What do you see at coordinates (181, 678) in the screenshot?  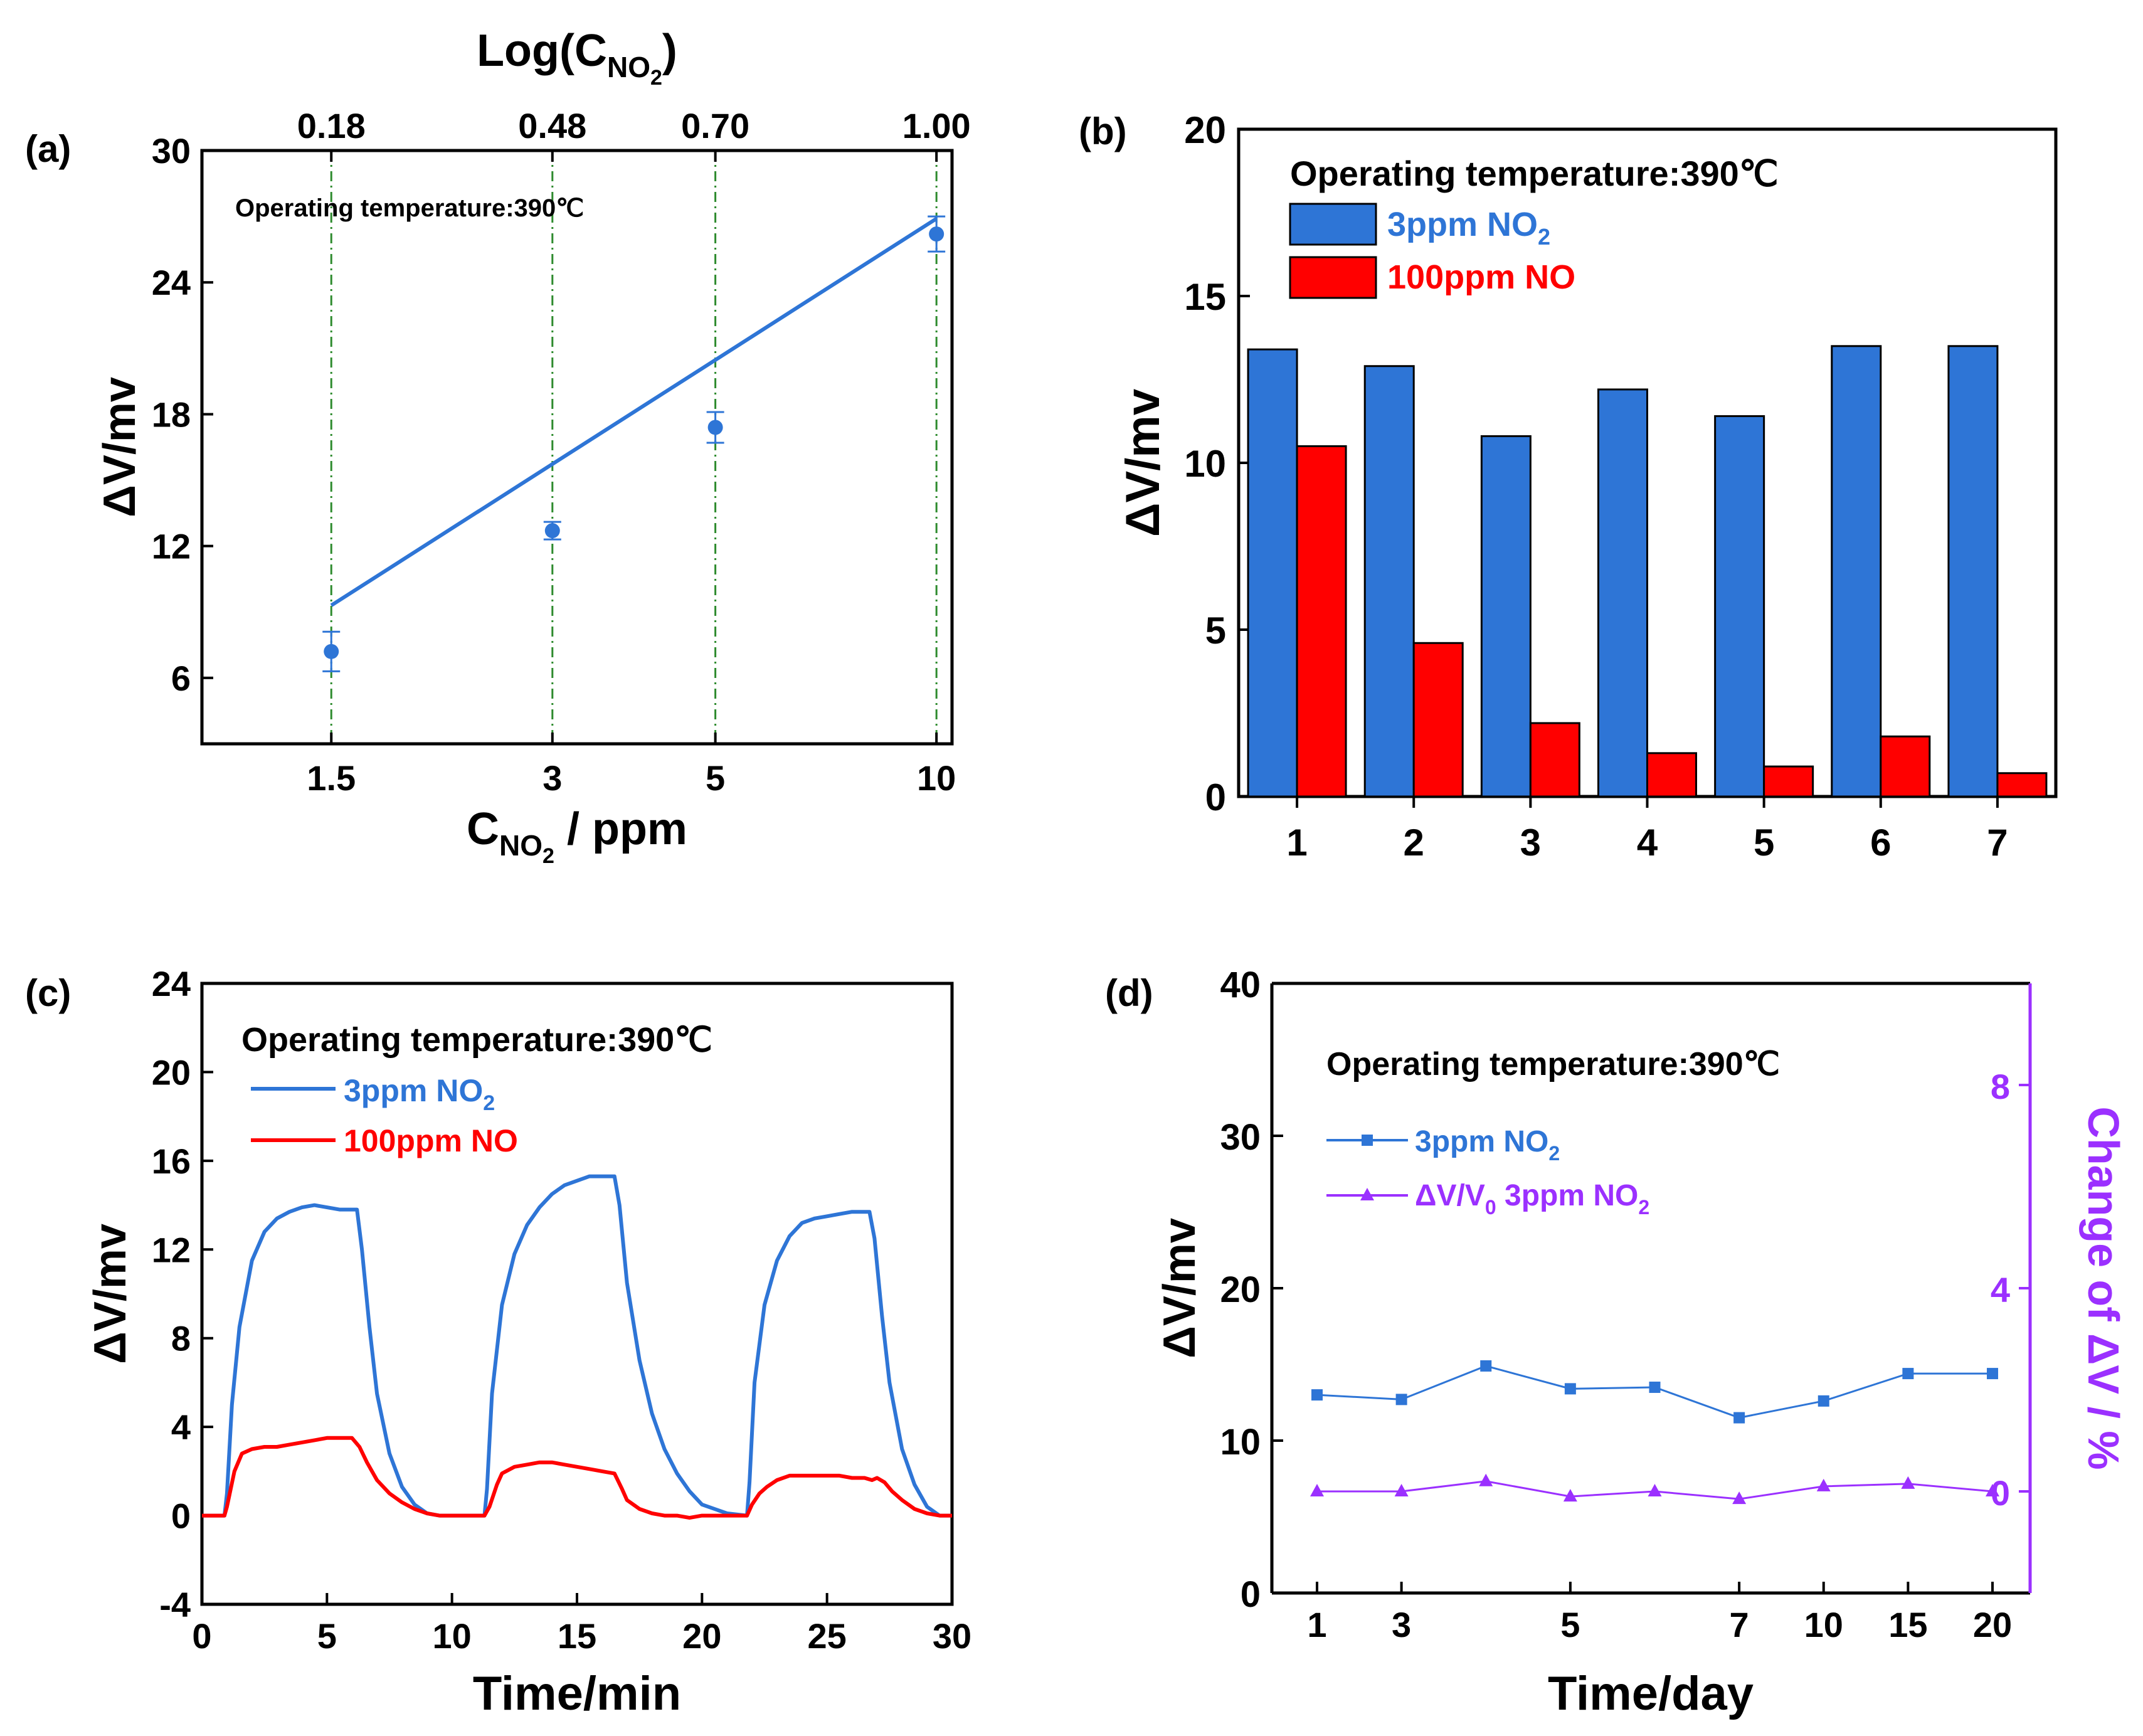 I see `y-tick-label: 6` at bounding box center [181, 678].